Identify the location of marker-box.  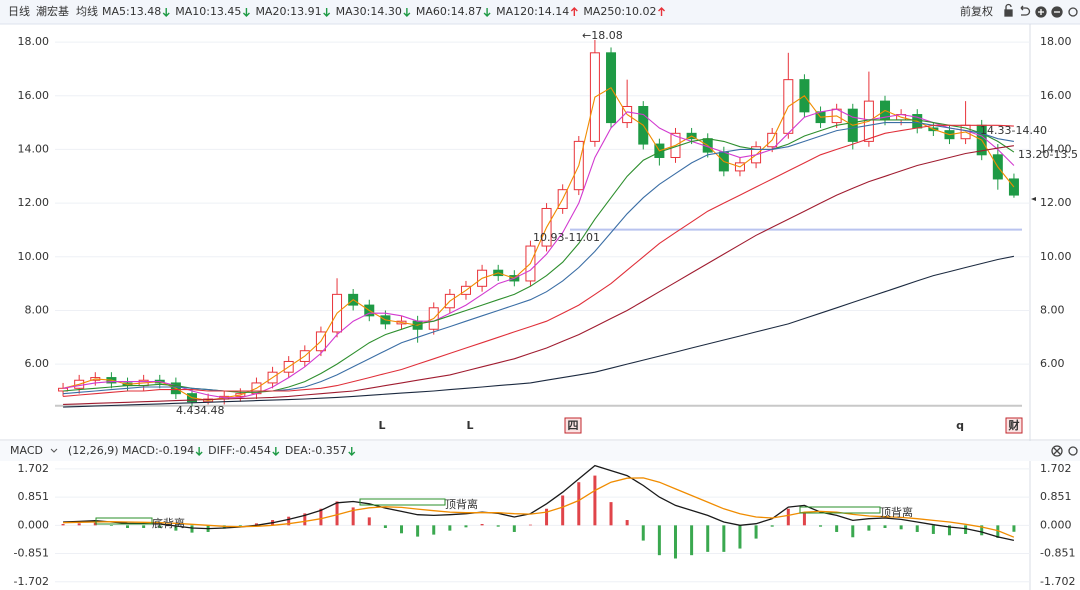
(573, 425).